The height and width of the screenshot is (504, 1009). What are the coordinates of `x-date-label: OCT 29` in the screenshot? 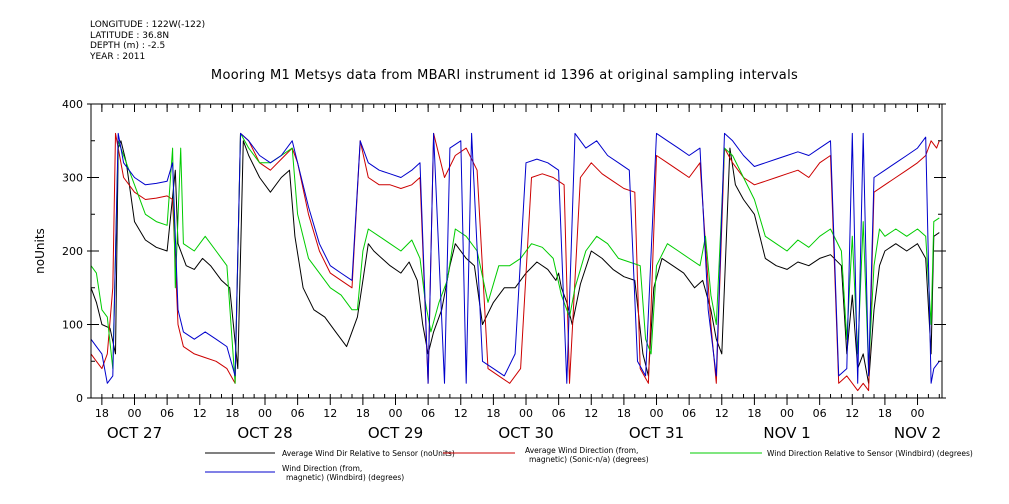 It's located at (395, 433).